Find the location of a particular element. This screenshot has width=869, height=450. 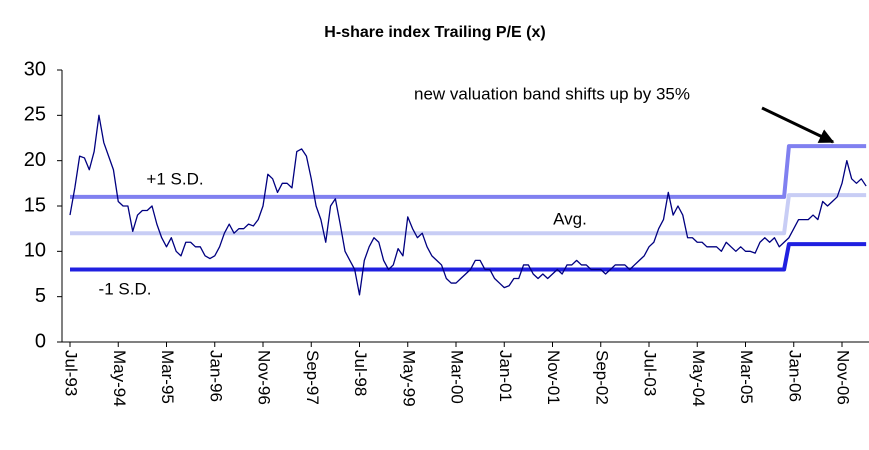

x-tick-label: May-99 is located at coordinates (408, 378).